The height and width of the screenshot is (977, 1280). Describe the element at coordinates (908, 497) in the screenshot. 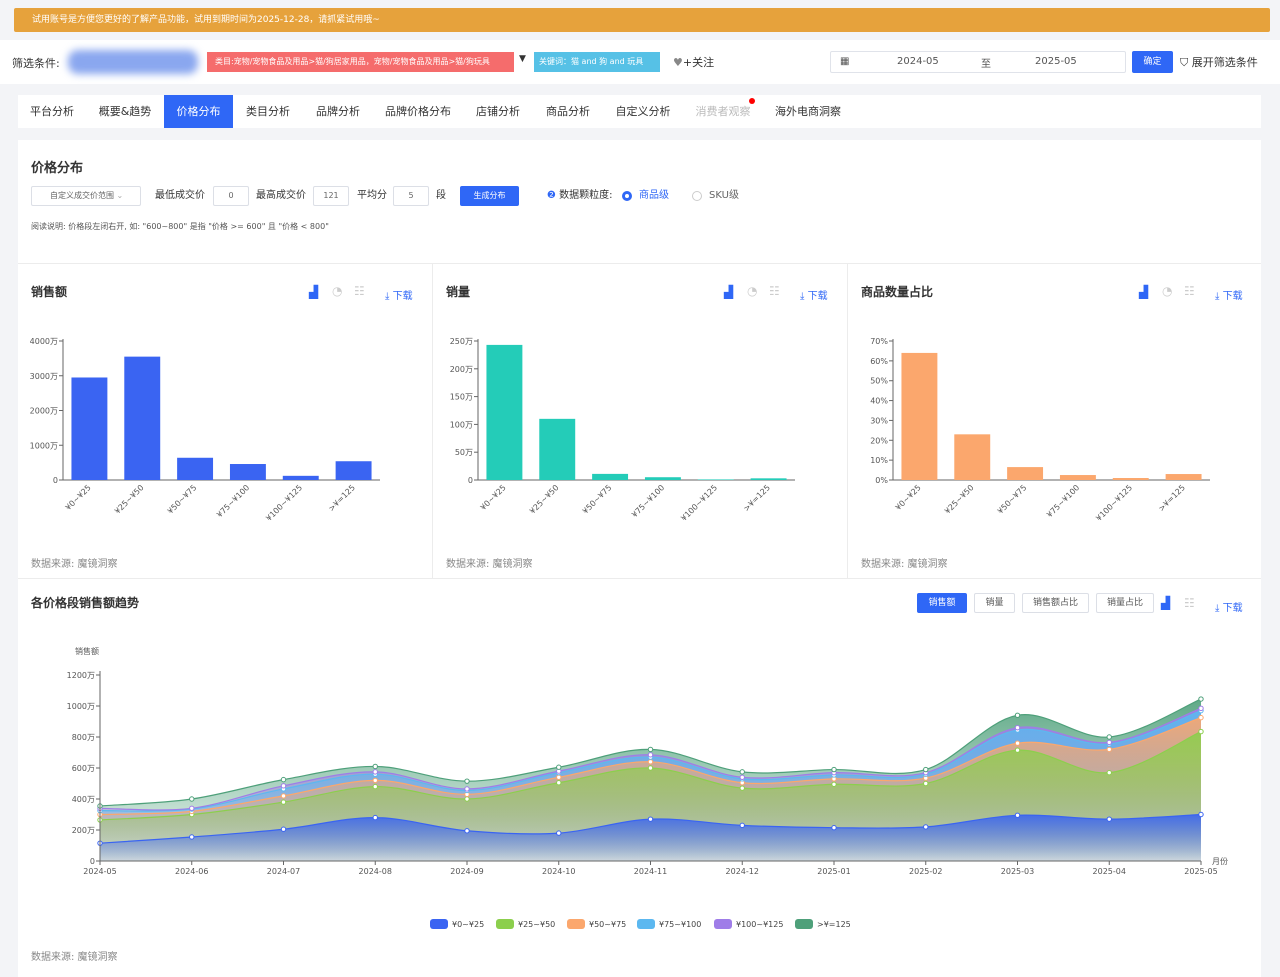

I see `x-tick-label: ¥0~¥25` at that location.